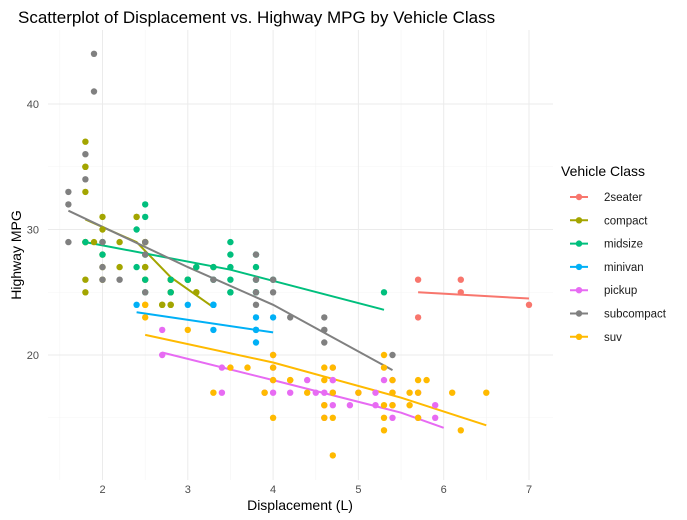  Describe the element at coordinates (620, 291) in the screenshot. I see `legend-label-pickup: pickup` at that location.